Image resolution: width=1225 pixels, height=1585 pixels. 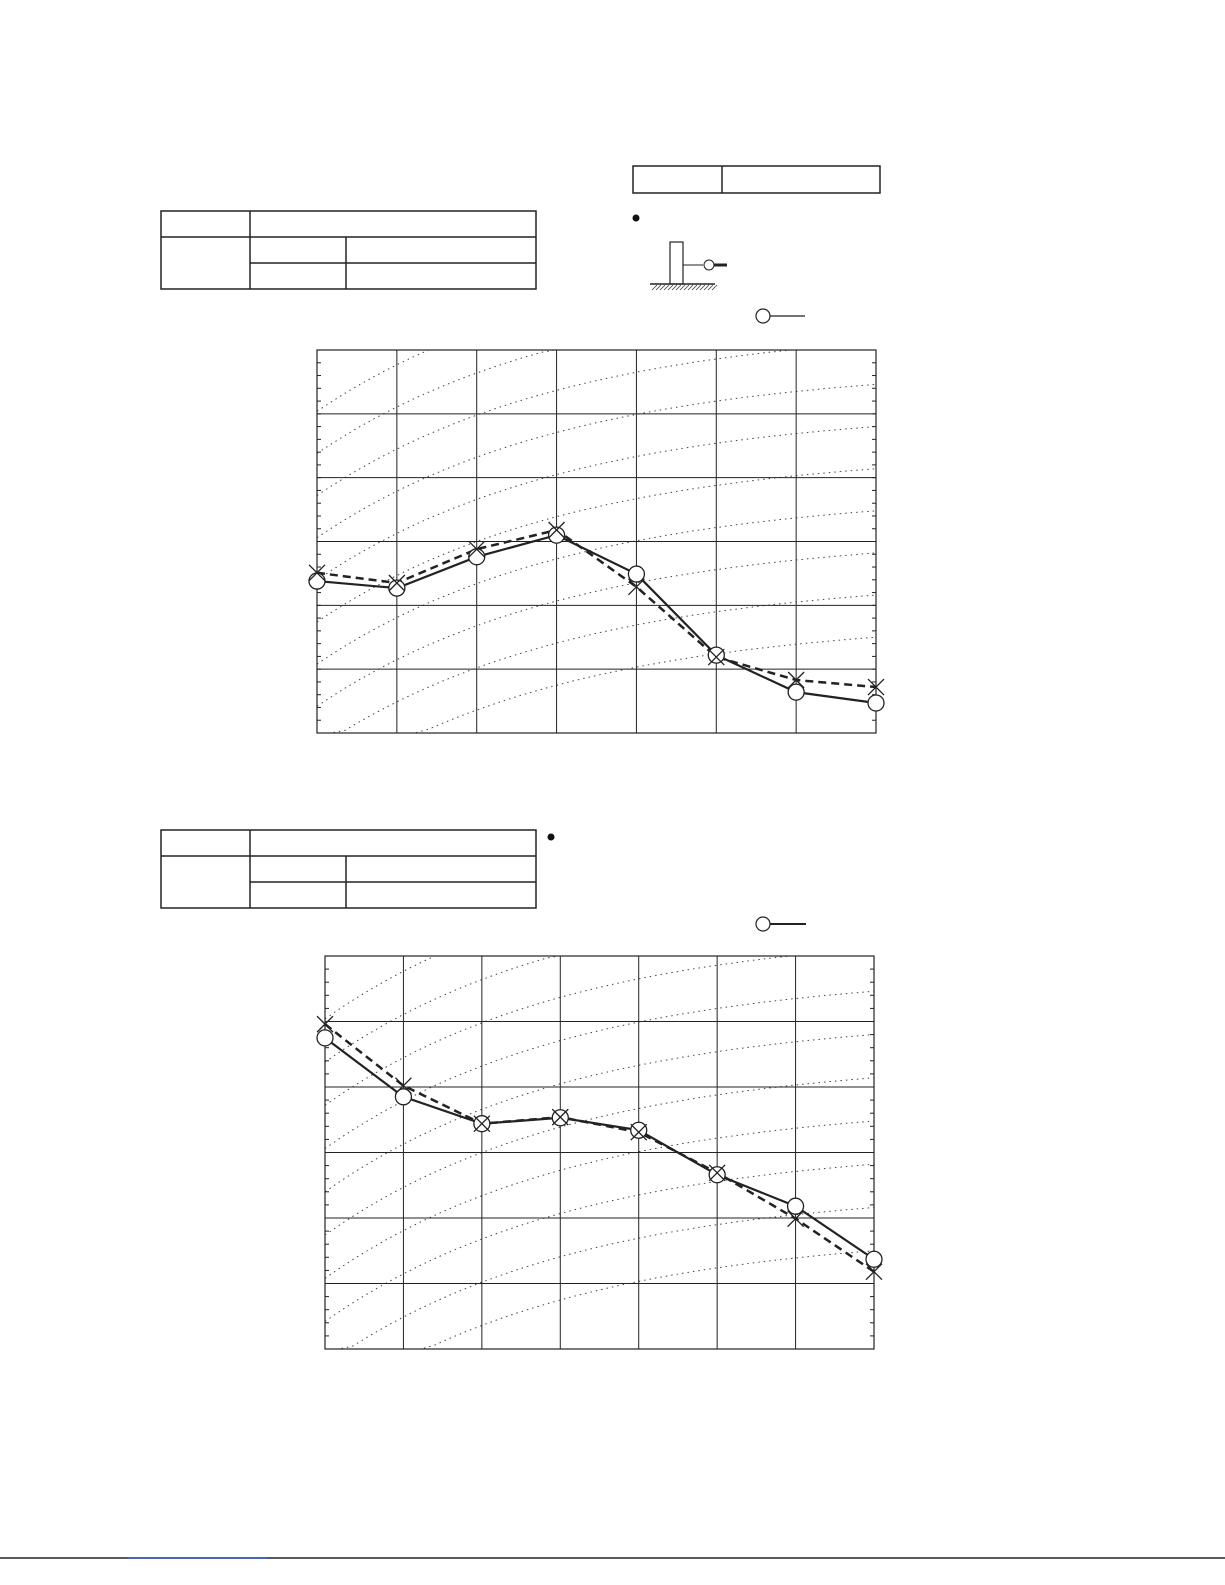 I want to click on mic-icon, so click(x=709, y=265).